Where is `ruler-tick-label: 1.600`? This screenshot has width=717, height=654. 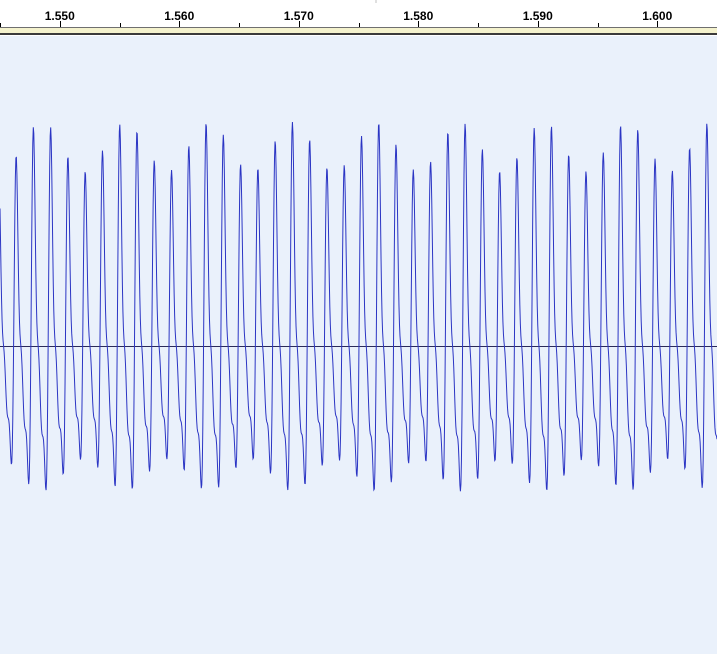 ruler-tick-label: 1.600 is located at coordinates (657, 16).